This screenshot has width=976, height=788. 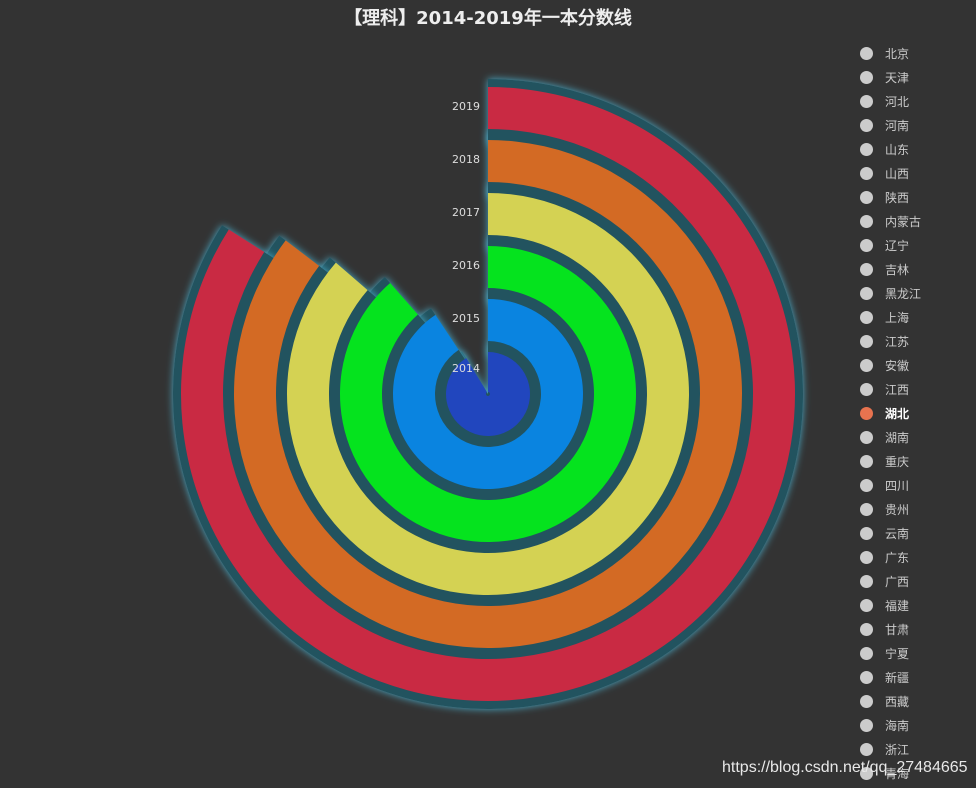 What do you see at coordinates (915, 461) in the screenshot?
I see `legend-item: 重庆` at bounding box center [915, 461].